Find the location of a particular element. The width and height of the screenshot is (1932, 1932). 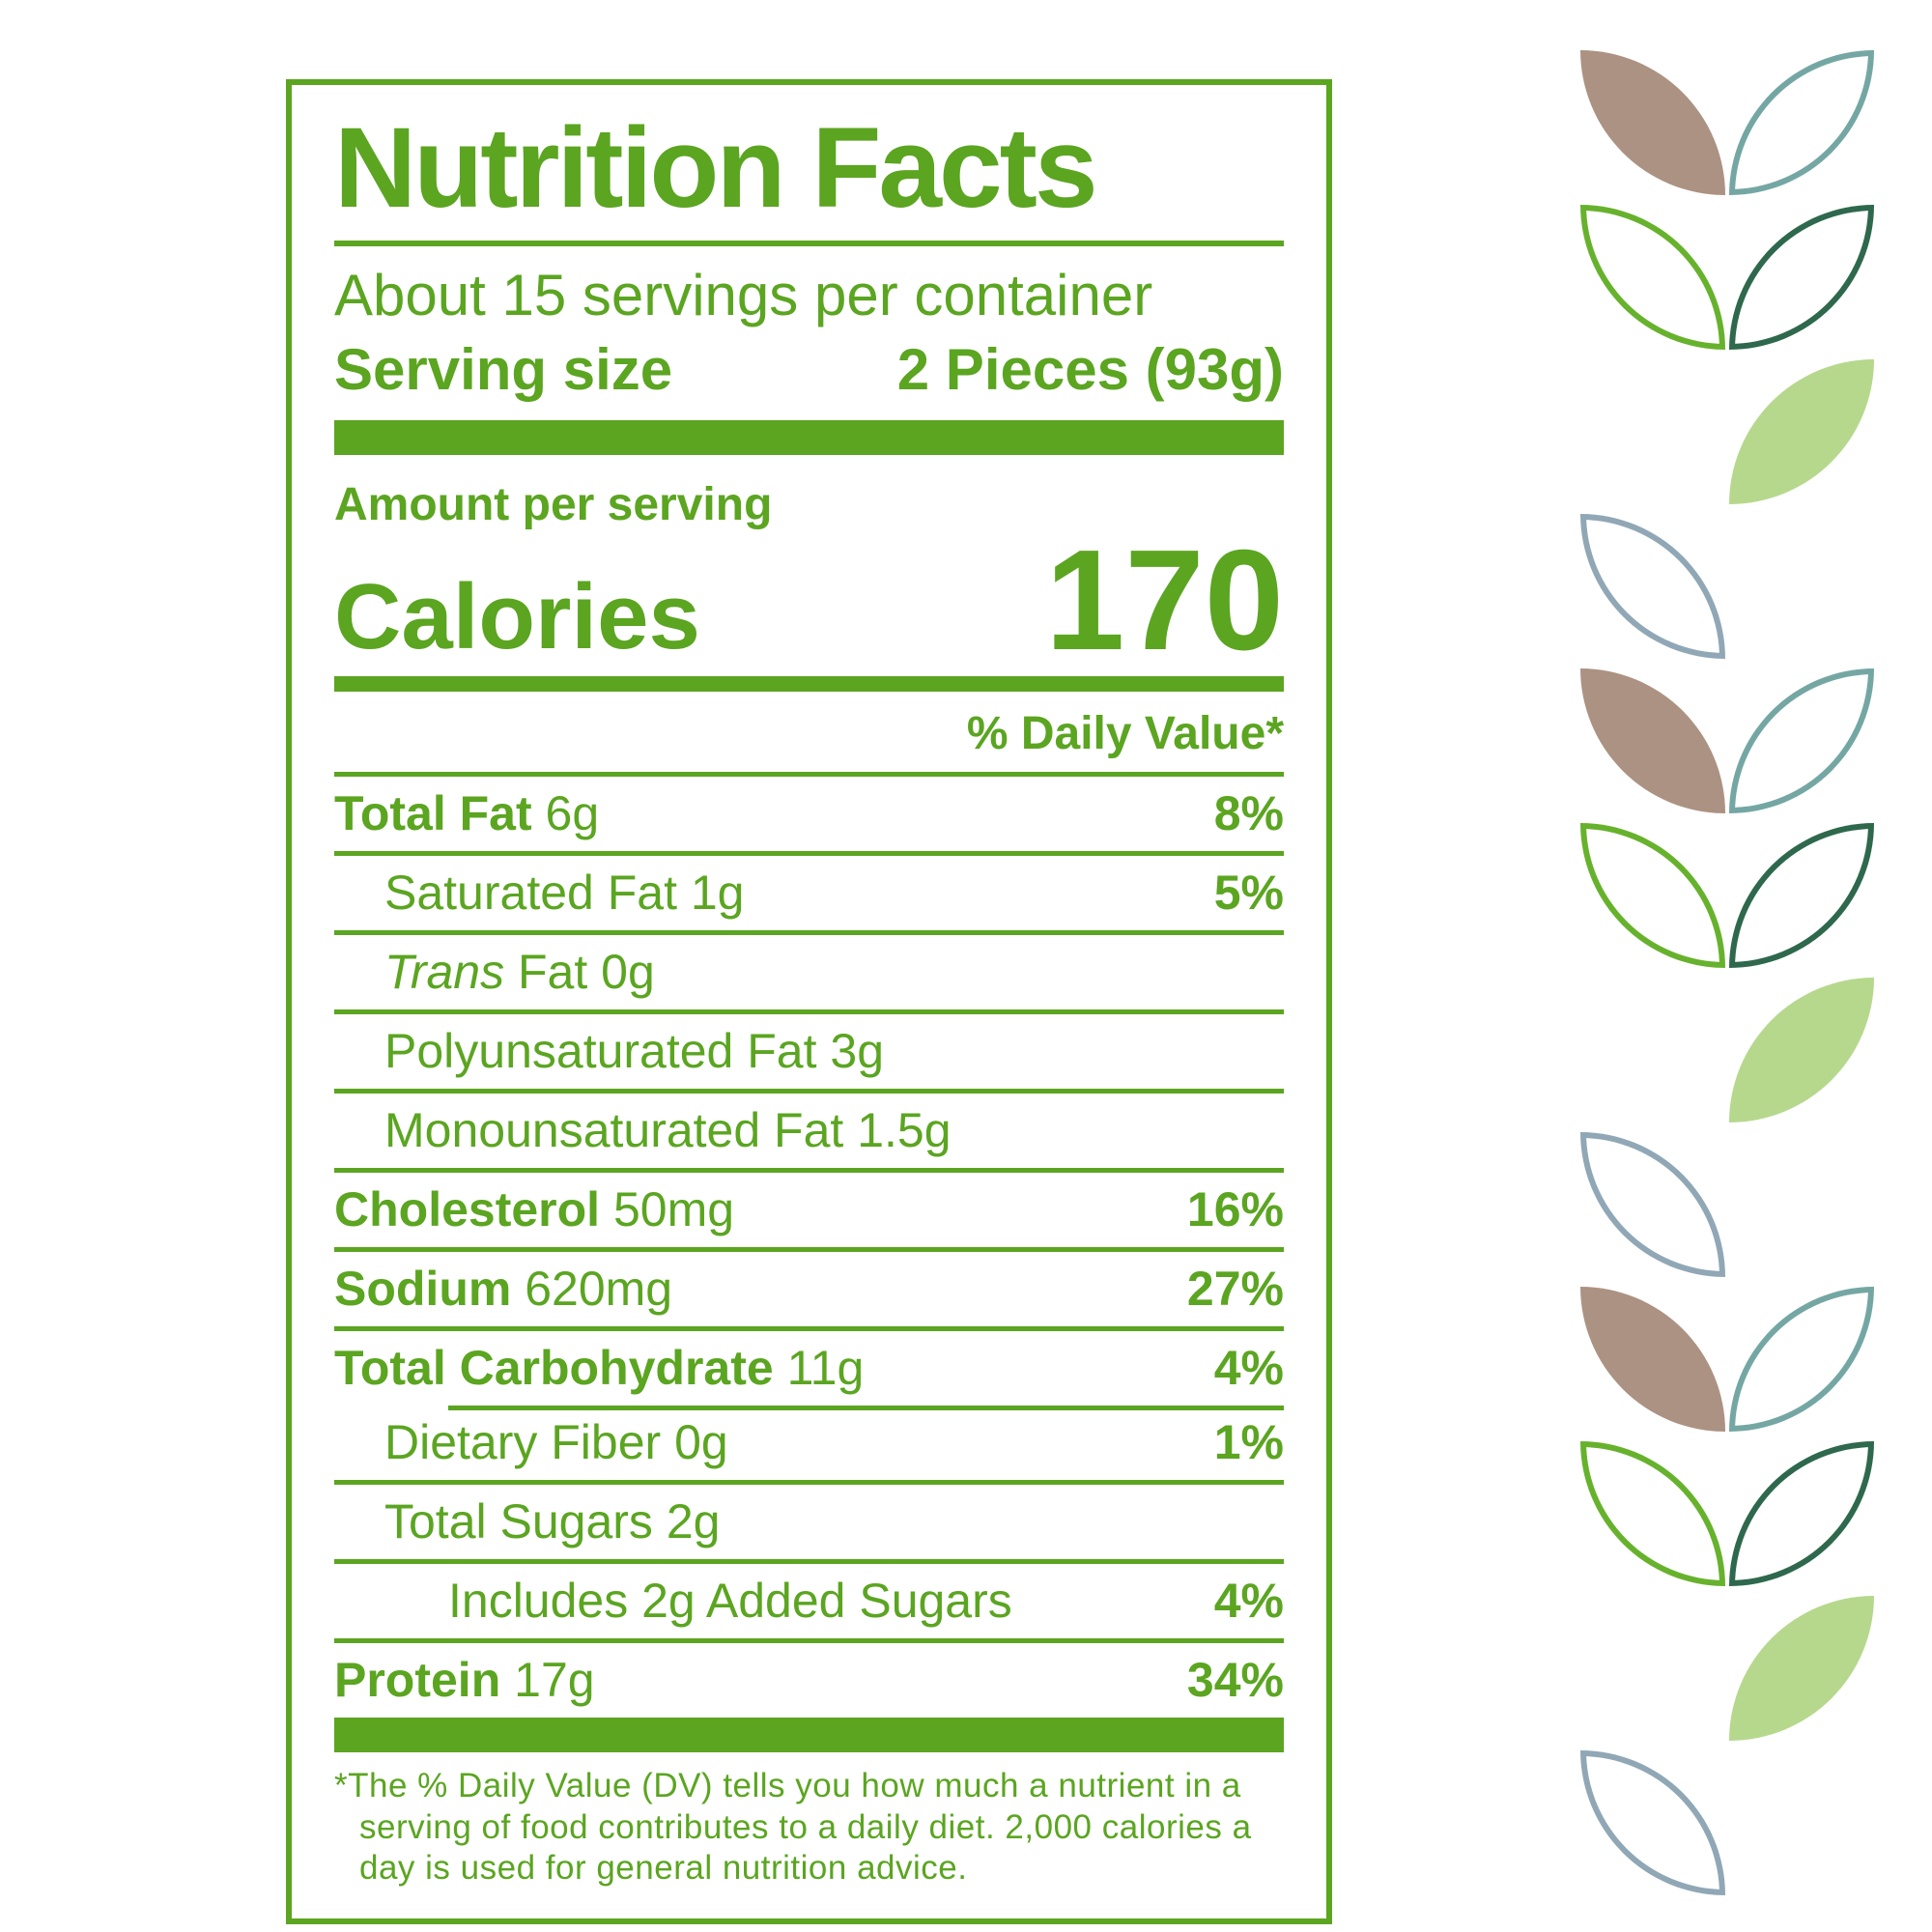

nutrient-name: Total Fat is located at coordinates (433, 813).